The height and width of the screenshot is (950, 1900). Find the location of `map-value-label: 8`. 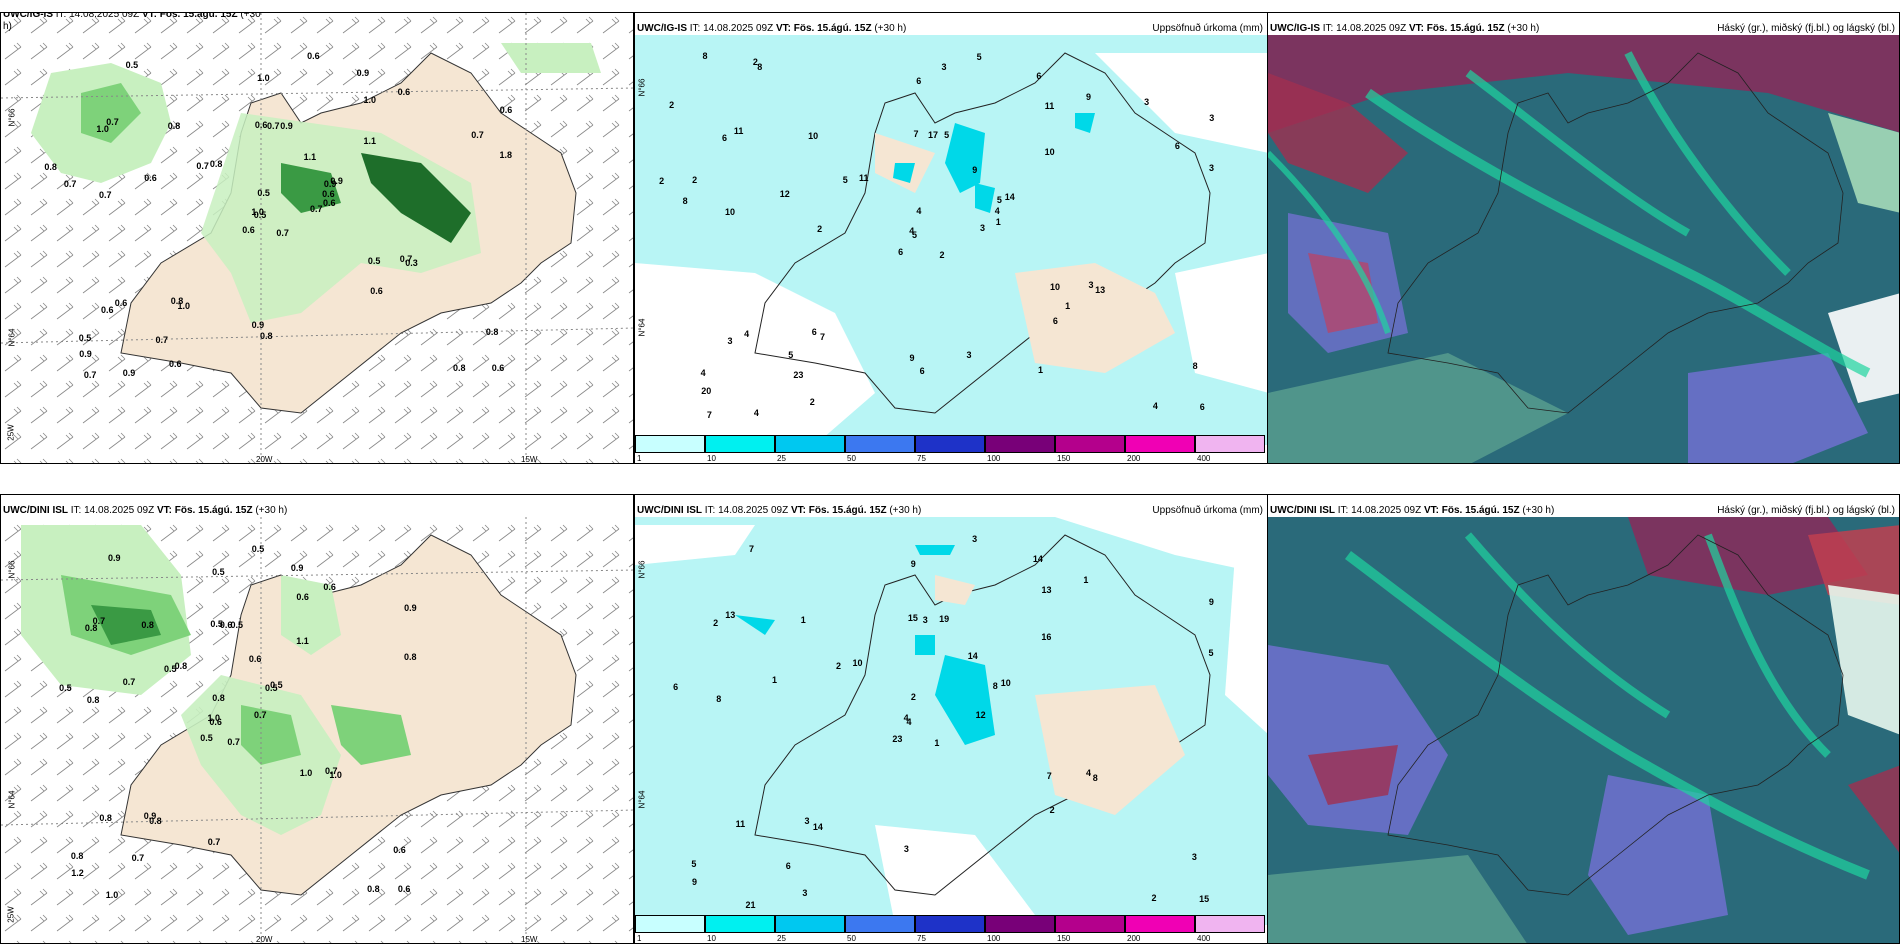

map-value-label: 8 is located at coordinates (1095, 778).